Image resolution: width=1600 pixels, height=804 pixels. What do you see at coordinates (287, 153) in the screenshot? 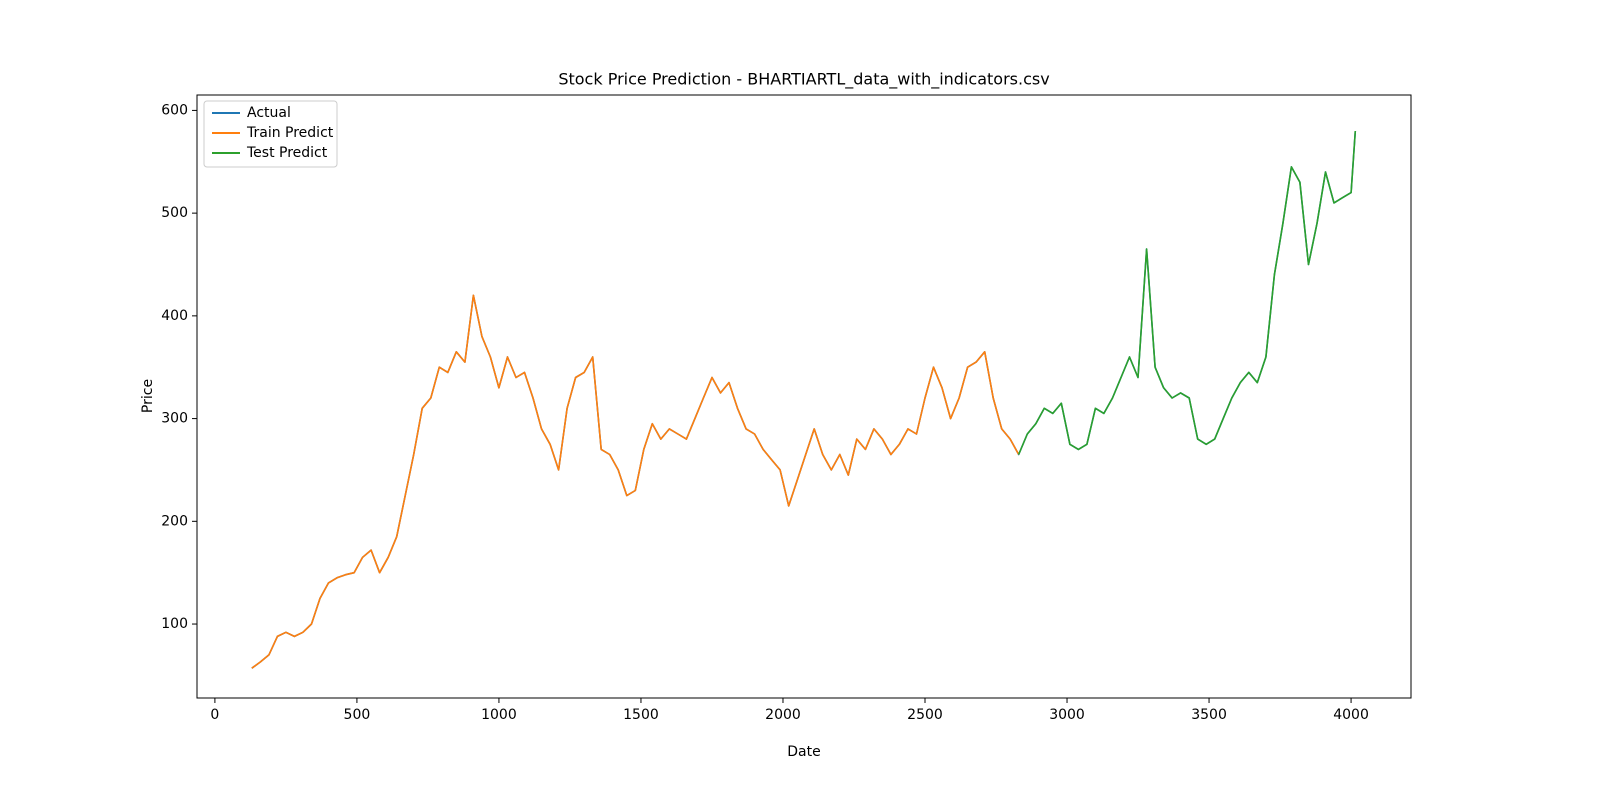
I see `legend-label: Test Predict` at bounding box center [287, 153].